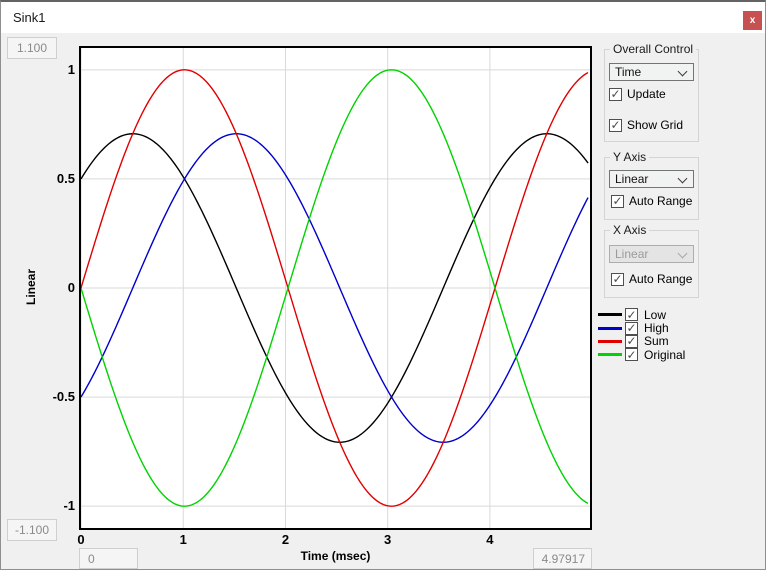 The width and height of the screenshot is (766, 570). I want to click on x-tick-label: 1, so click(183, 539).